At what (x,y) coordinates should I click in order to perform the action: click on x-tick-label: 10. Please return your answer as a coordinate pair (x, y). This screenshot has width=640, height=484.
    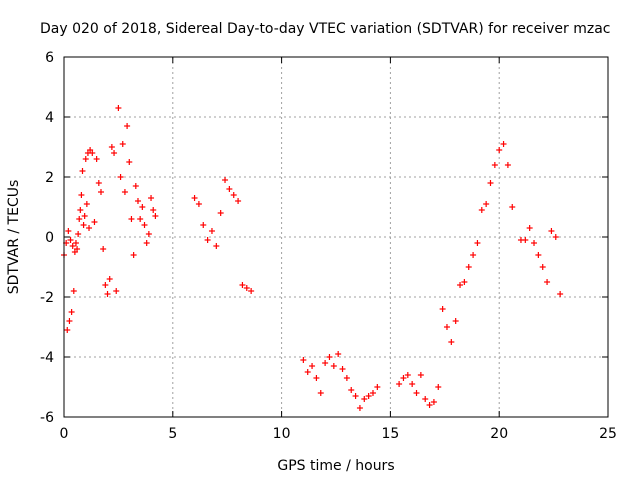
    Looking at the image, I should click on (282, 434).